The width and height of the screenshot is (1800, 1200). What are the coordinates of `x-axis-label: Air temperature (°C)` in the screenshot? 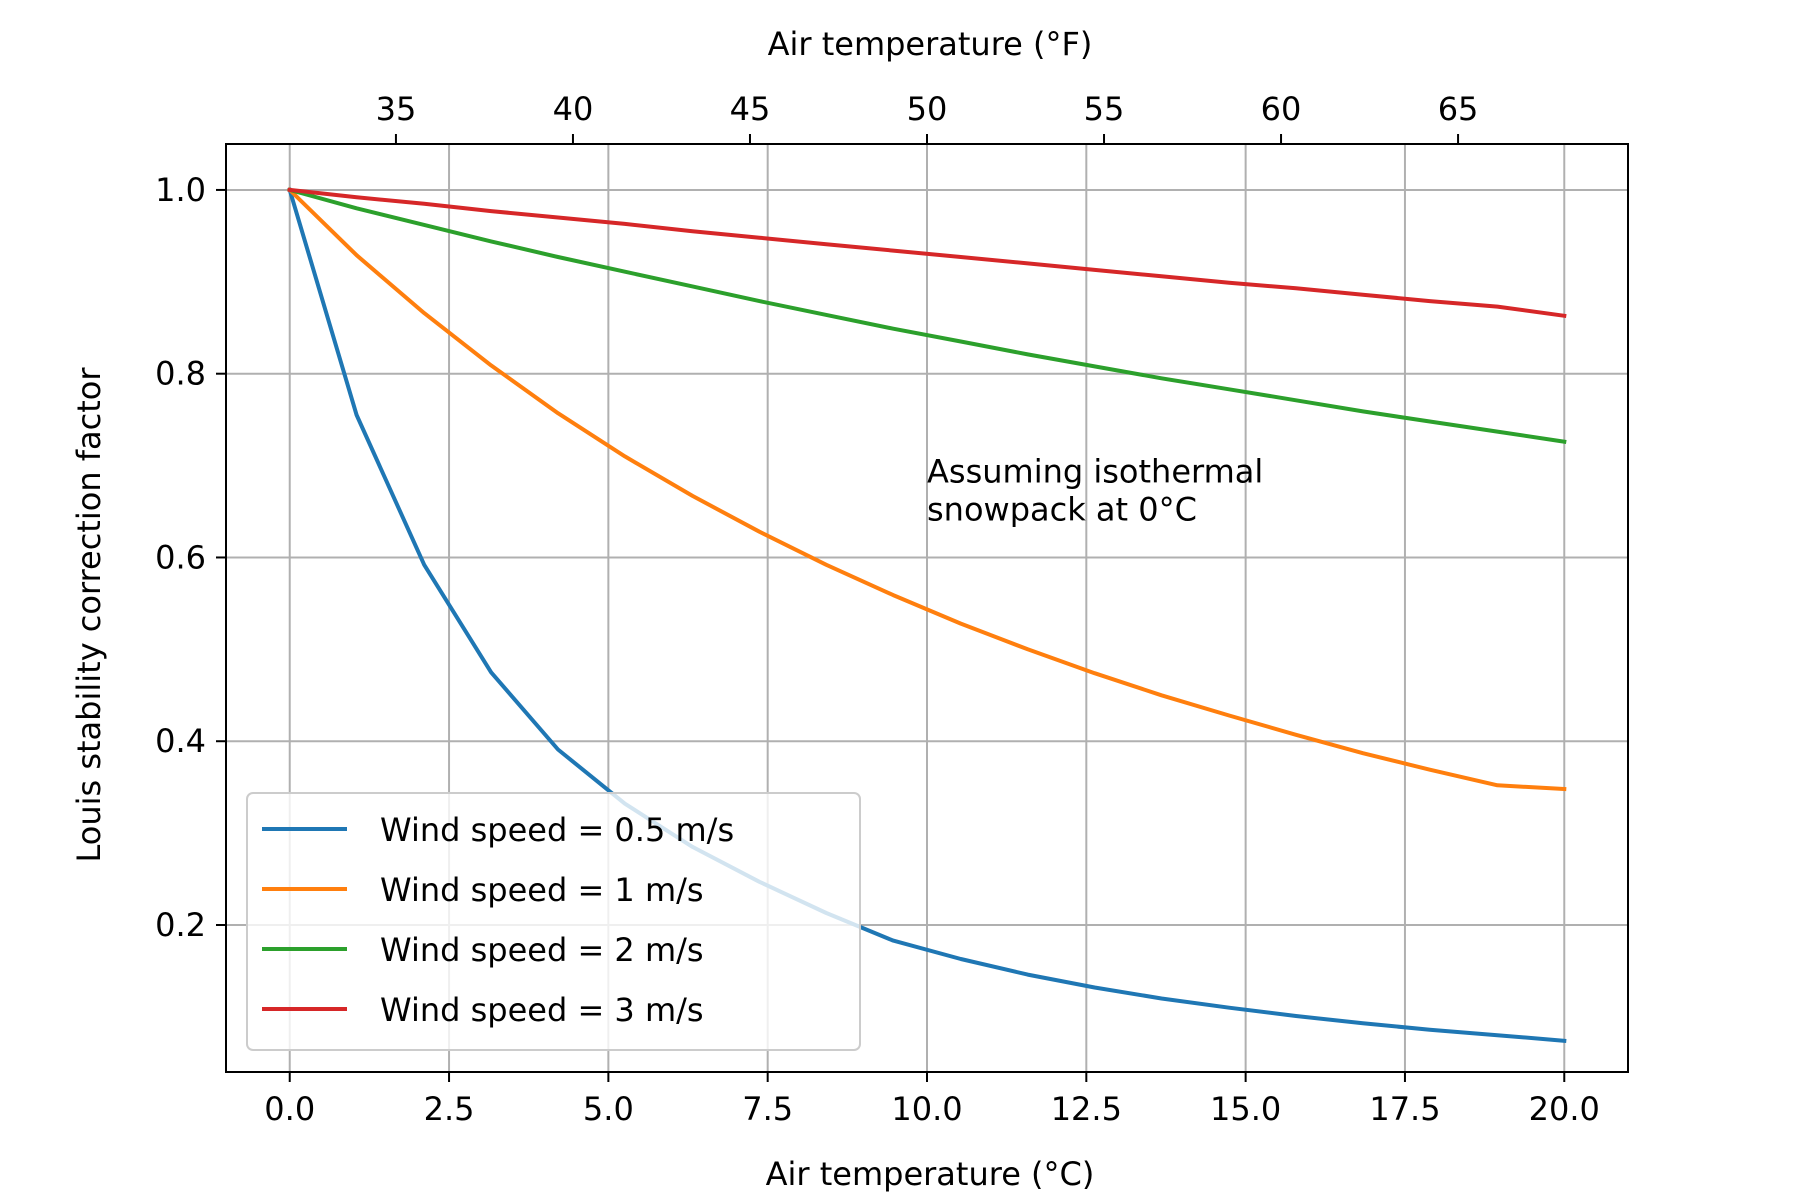 It's located at (930, 1174).